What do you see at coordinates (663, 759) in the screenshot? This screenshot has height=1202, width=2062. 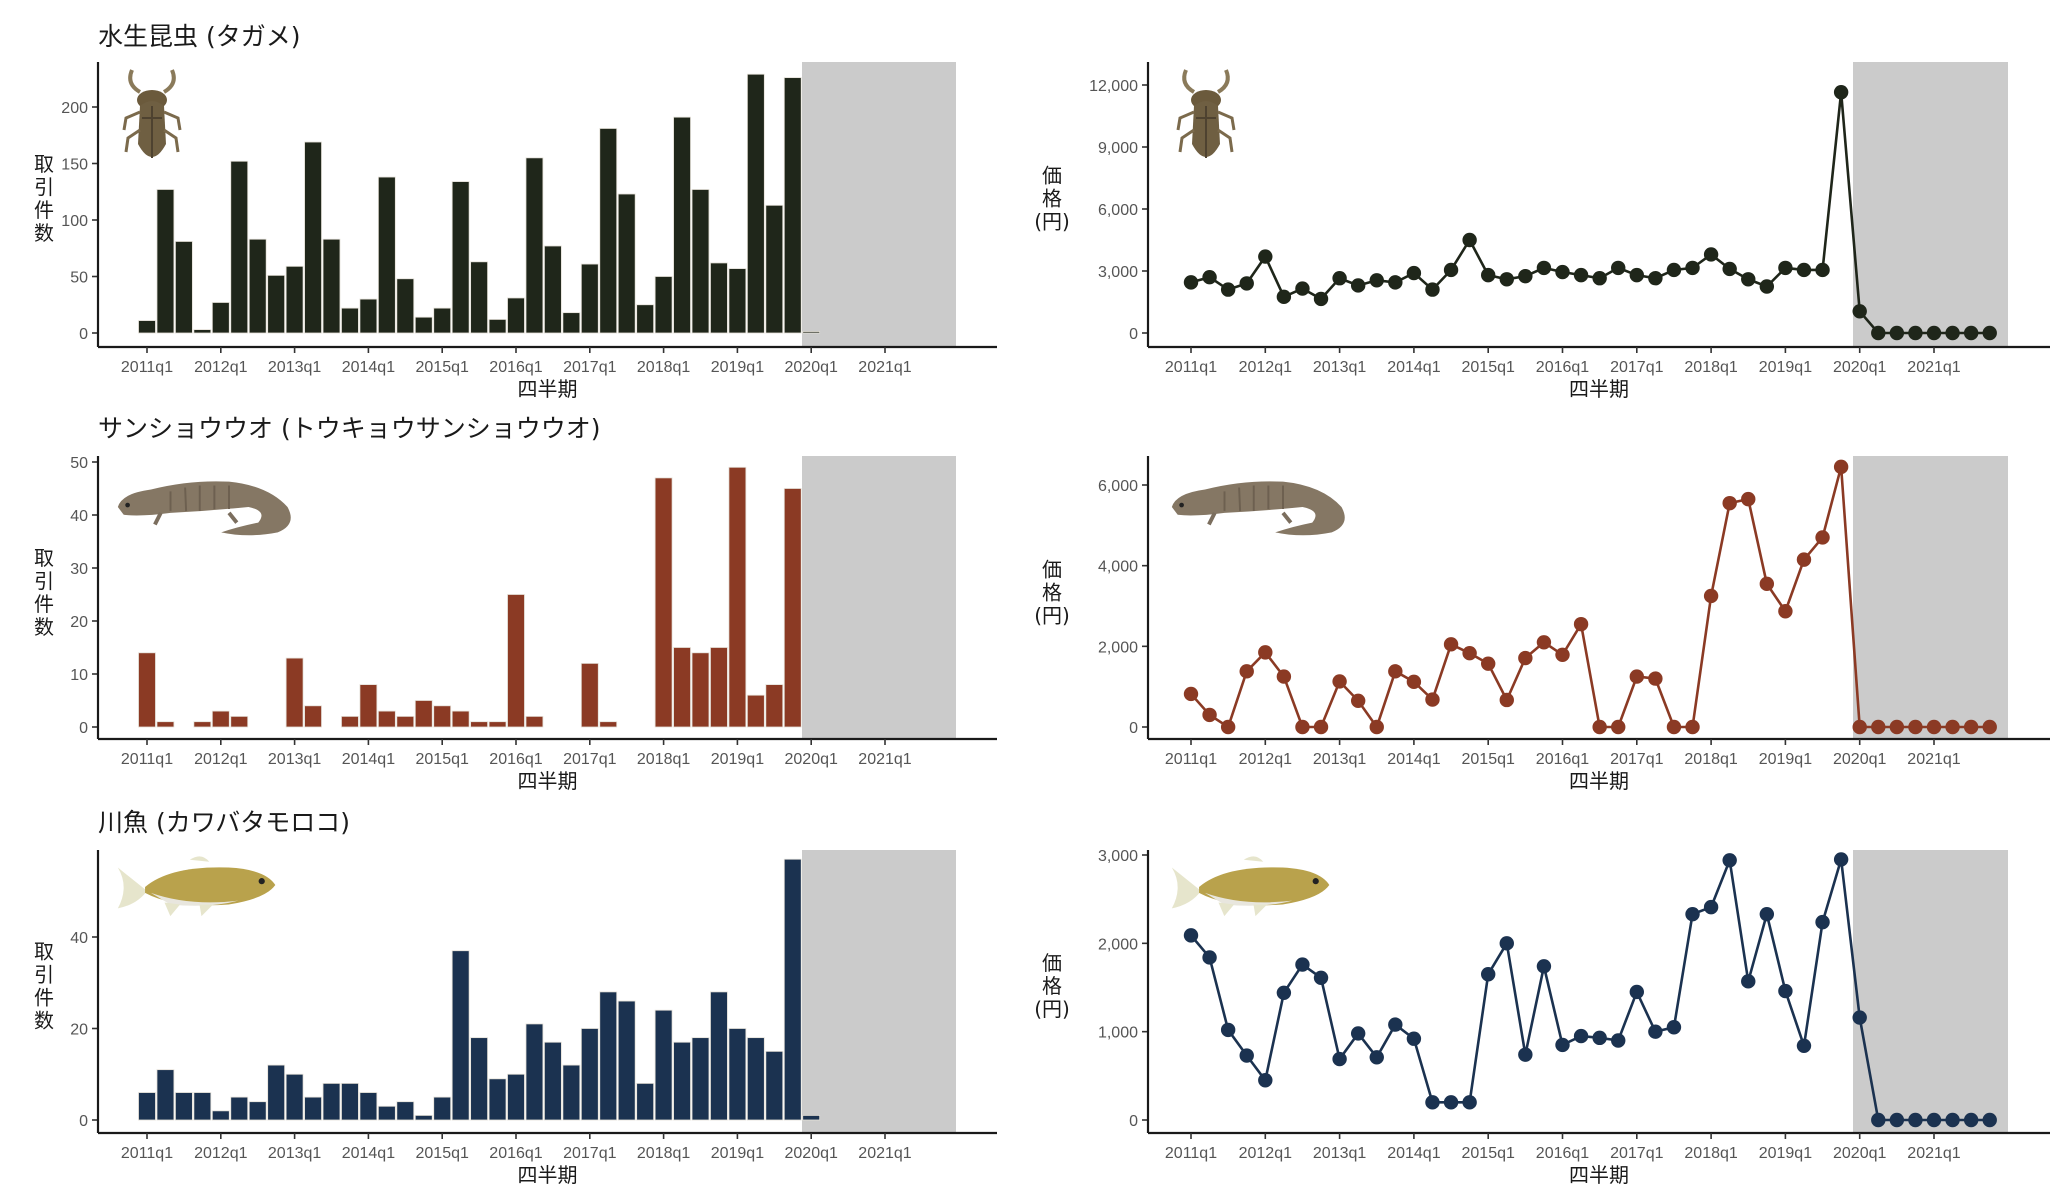 I see `x-tick-label: 2018q1` at bounding box center [663, 759].